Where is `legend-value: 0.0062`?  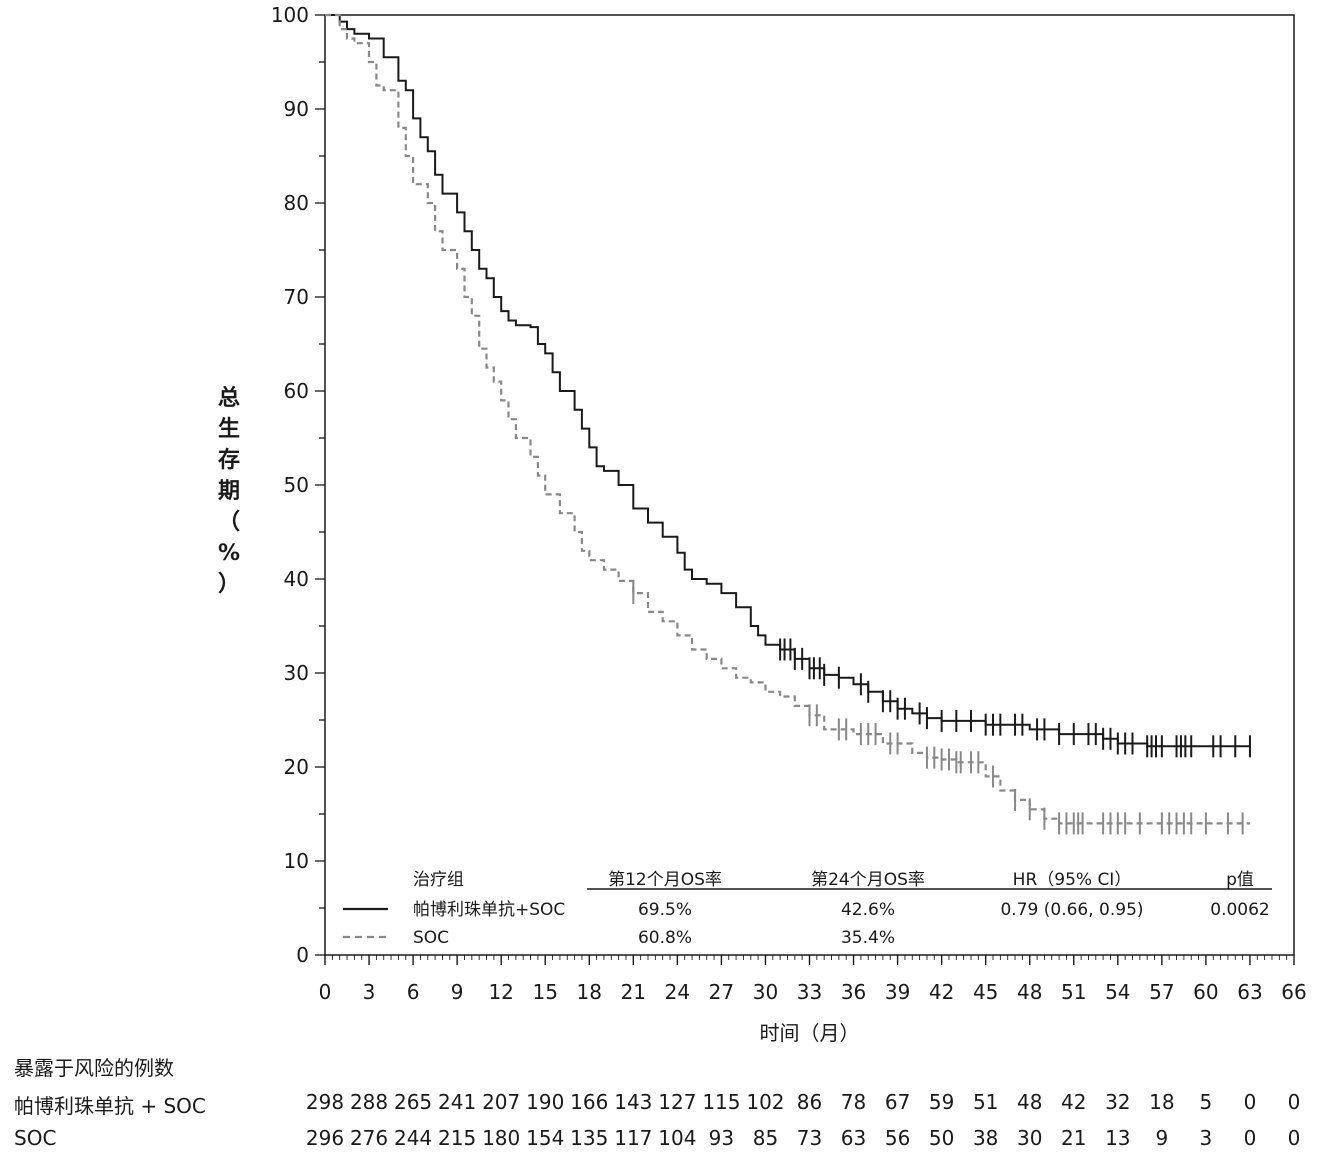 legend-value: 0.0062 is located at coordinates (1239, 910).